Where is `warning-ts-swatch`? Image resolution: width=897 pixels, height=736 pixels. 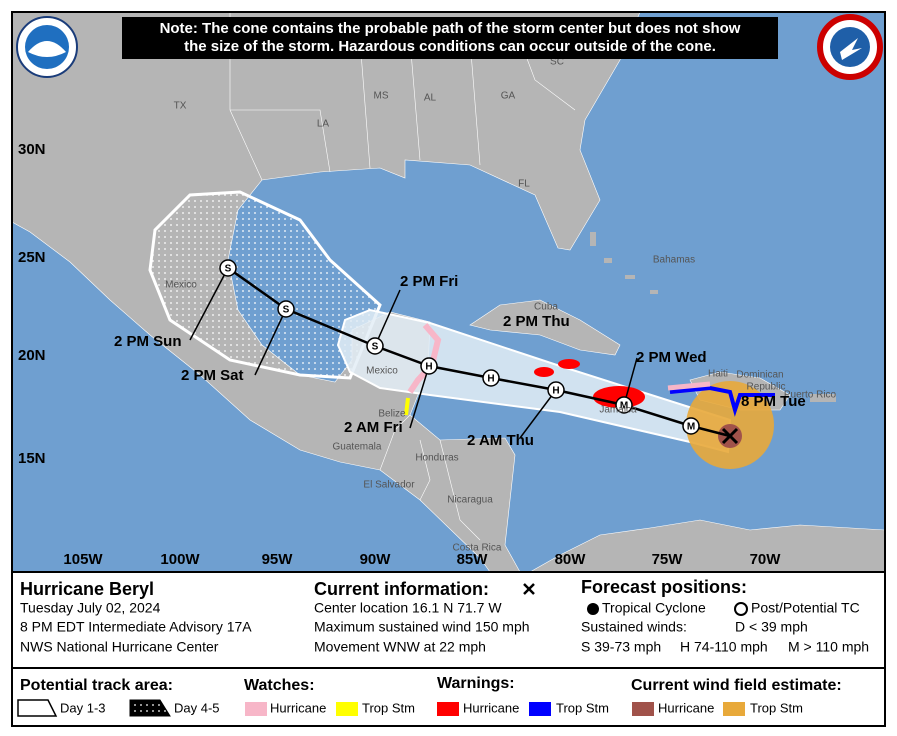 warning-ts-swatch is located at coordinates (540, 709).